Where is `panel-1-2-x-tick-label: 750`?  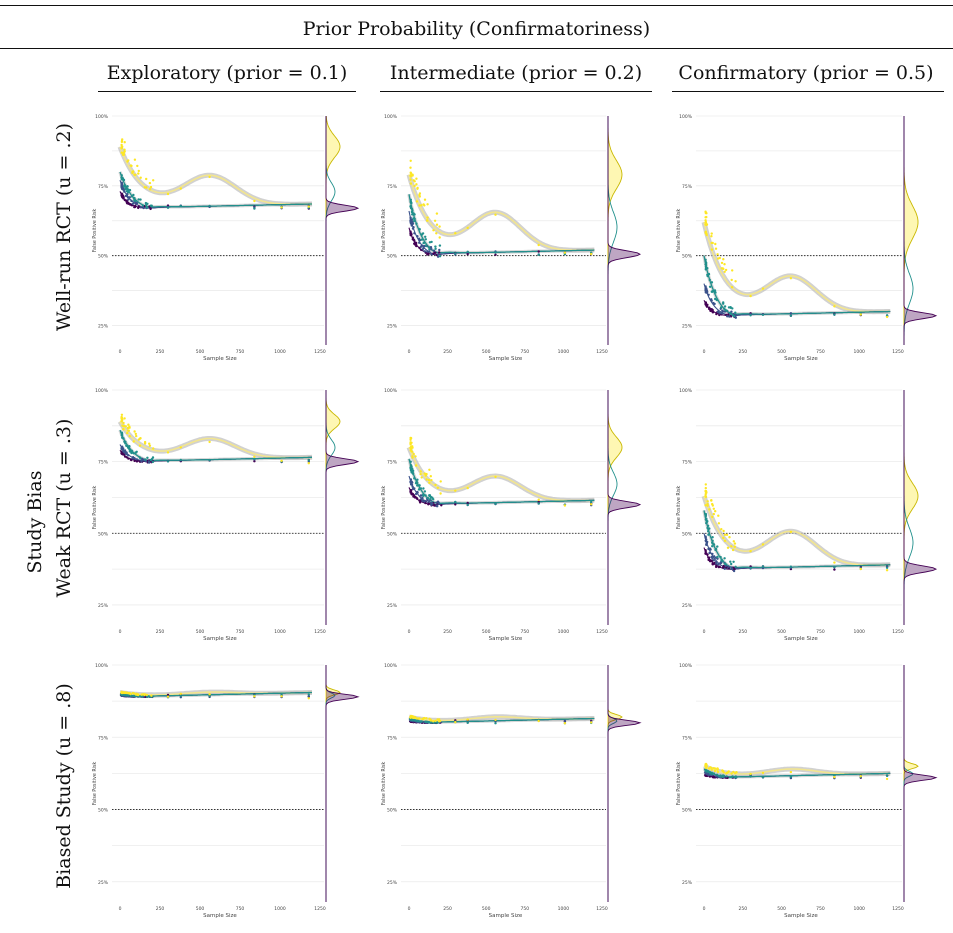 panel-1-2-x-tick-label: 750 is located at coordinates (820, 632).